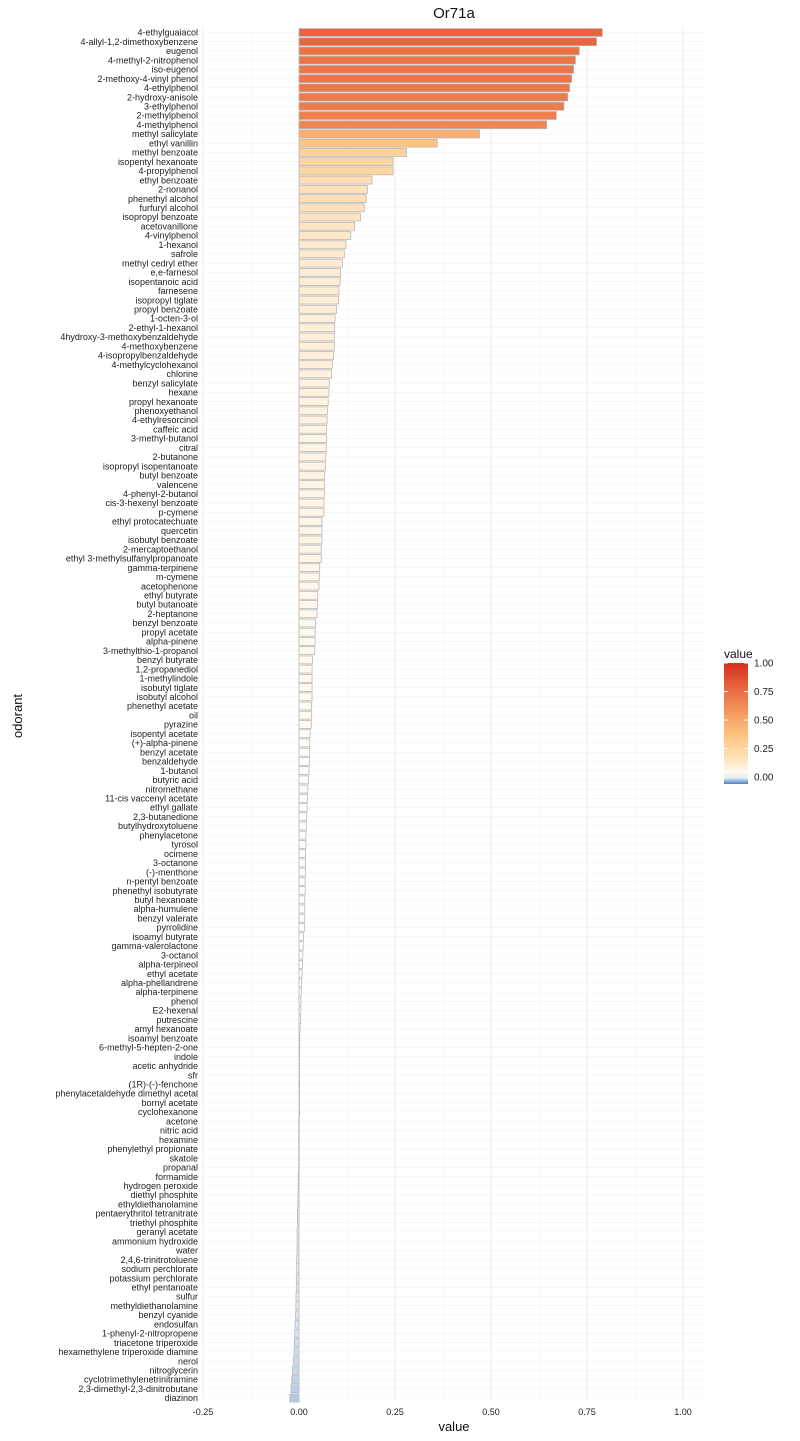 This screenshot has width=800, height=1441. Describe the element at coordinates (164, 1223) in the screenshot. I see `y-tick-label: triethyl phosphite` at that location.